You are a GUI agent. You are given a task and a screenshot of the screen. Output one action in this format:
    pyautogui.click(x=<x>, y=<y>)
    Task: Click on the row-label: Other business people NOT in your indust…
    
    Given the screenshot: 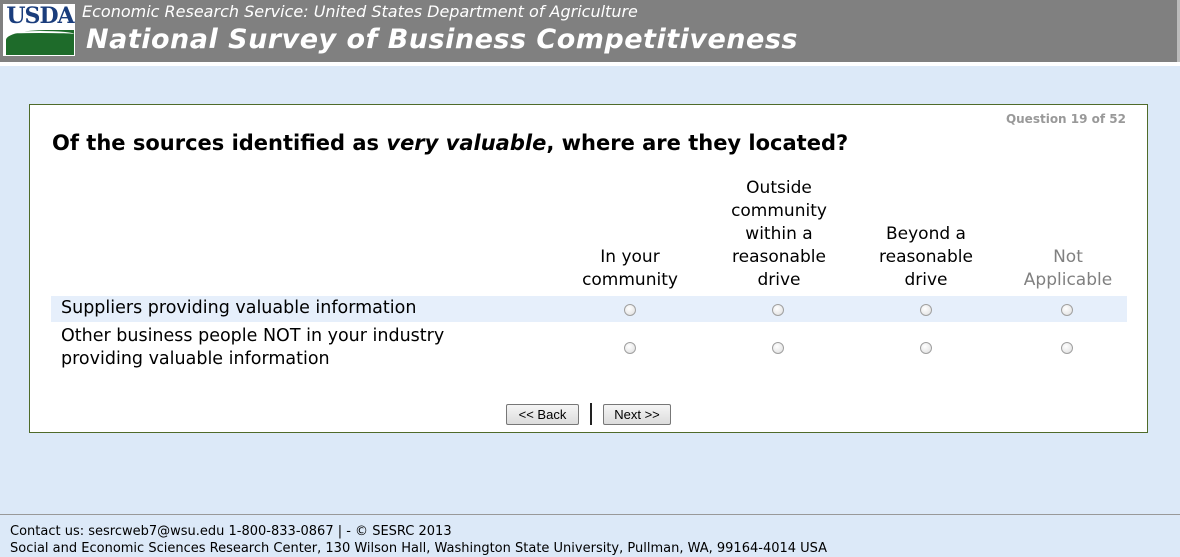 What is the action you would take?
    pyautogui.click(x=253, y=347)
    